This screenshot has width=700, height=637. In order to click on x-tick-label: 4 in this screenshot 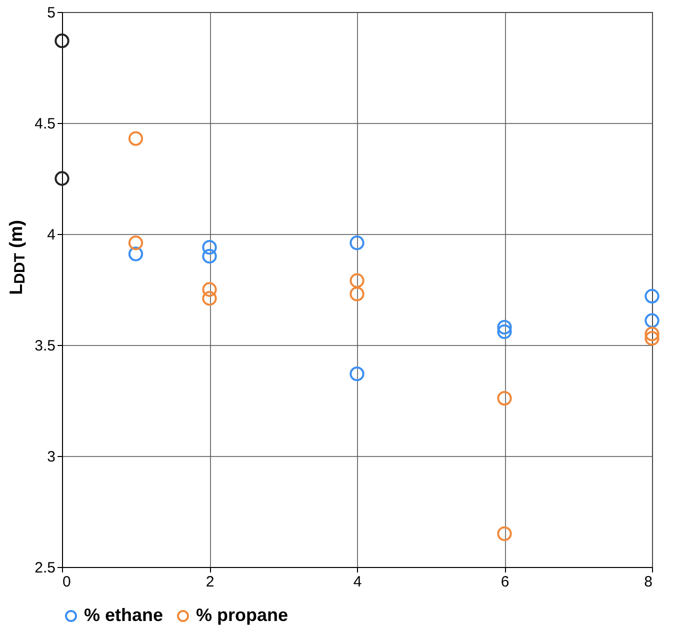, I will do `click(357, 582)`.